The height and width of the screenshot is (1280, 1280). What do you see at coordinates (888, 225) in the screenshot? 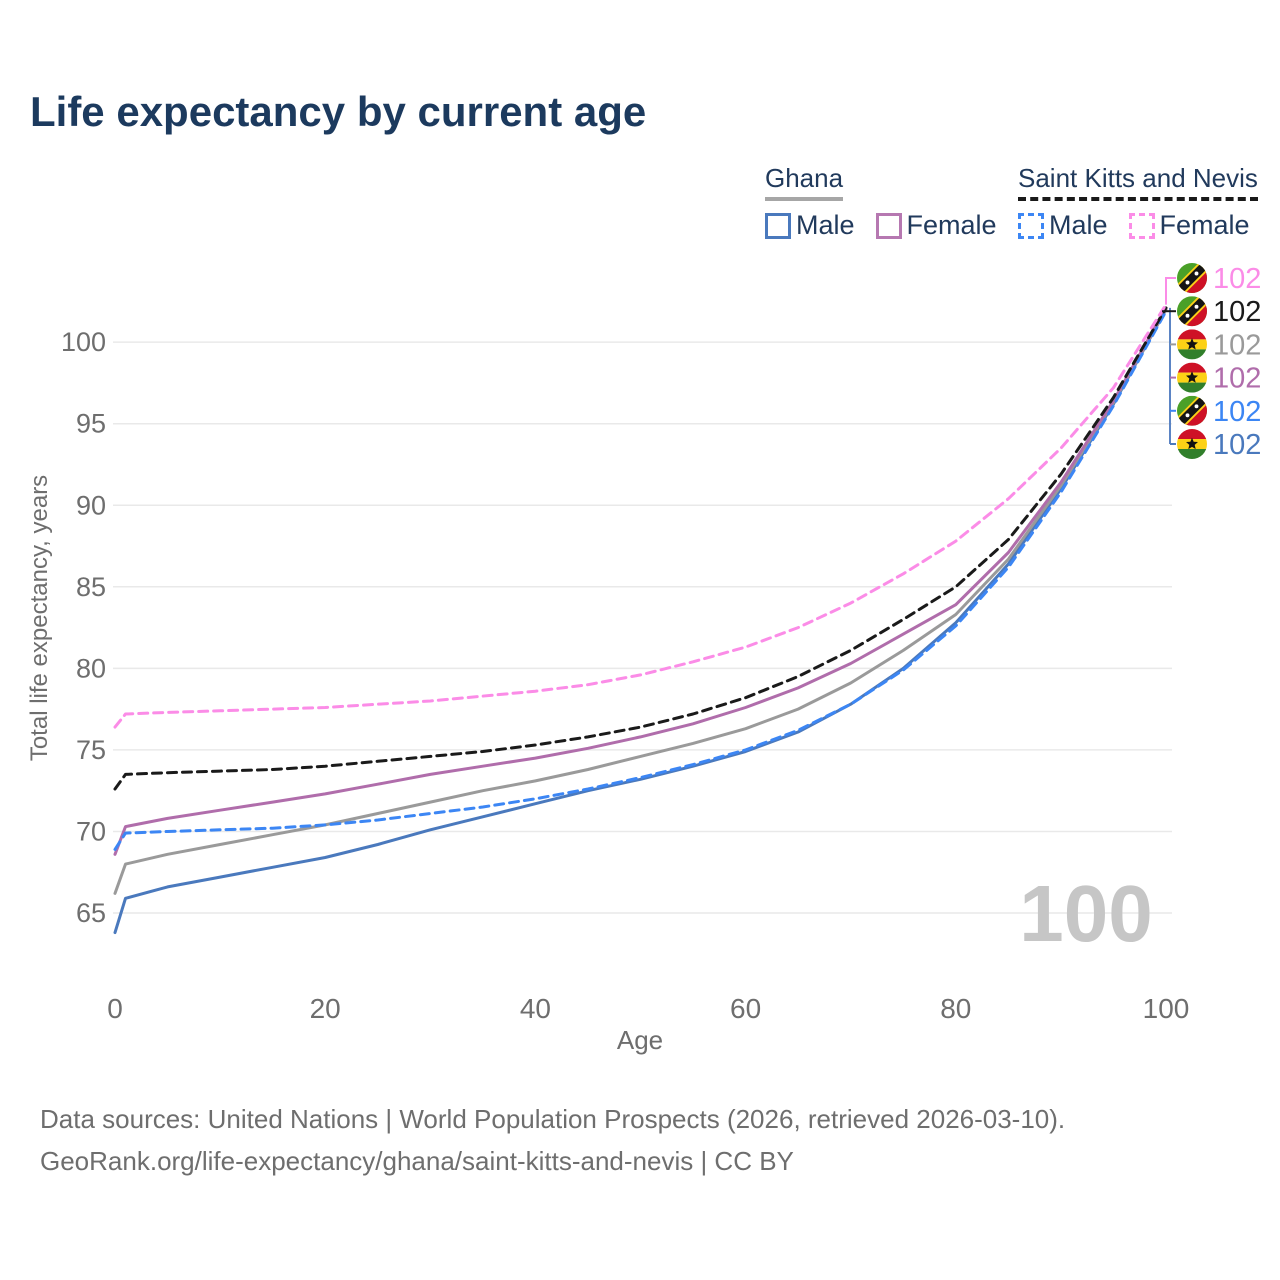
I see `ghana-female-swatch-icon` at bounding box center [888, 225].